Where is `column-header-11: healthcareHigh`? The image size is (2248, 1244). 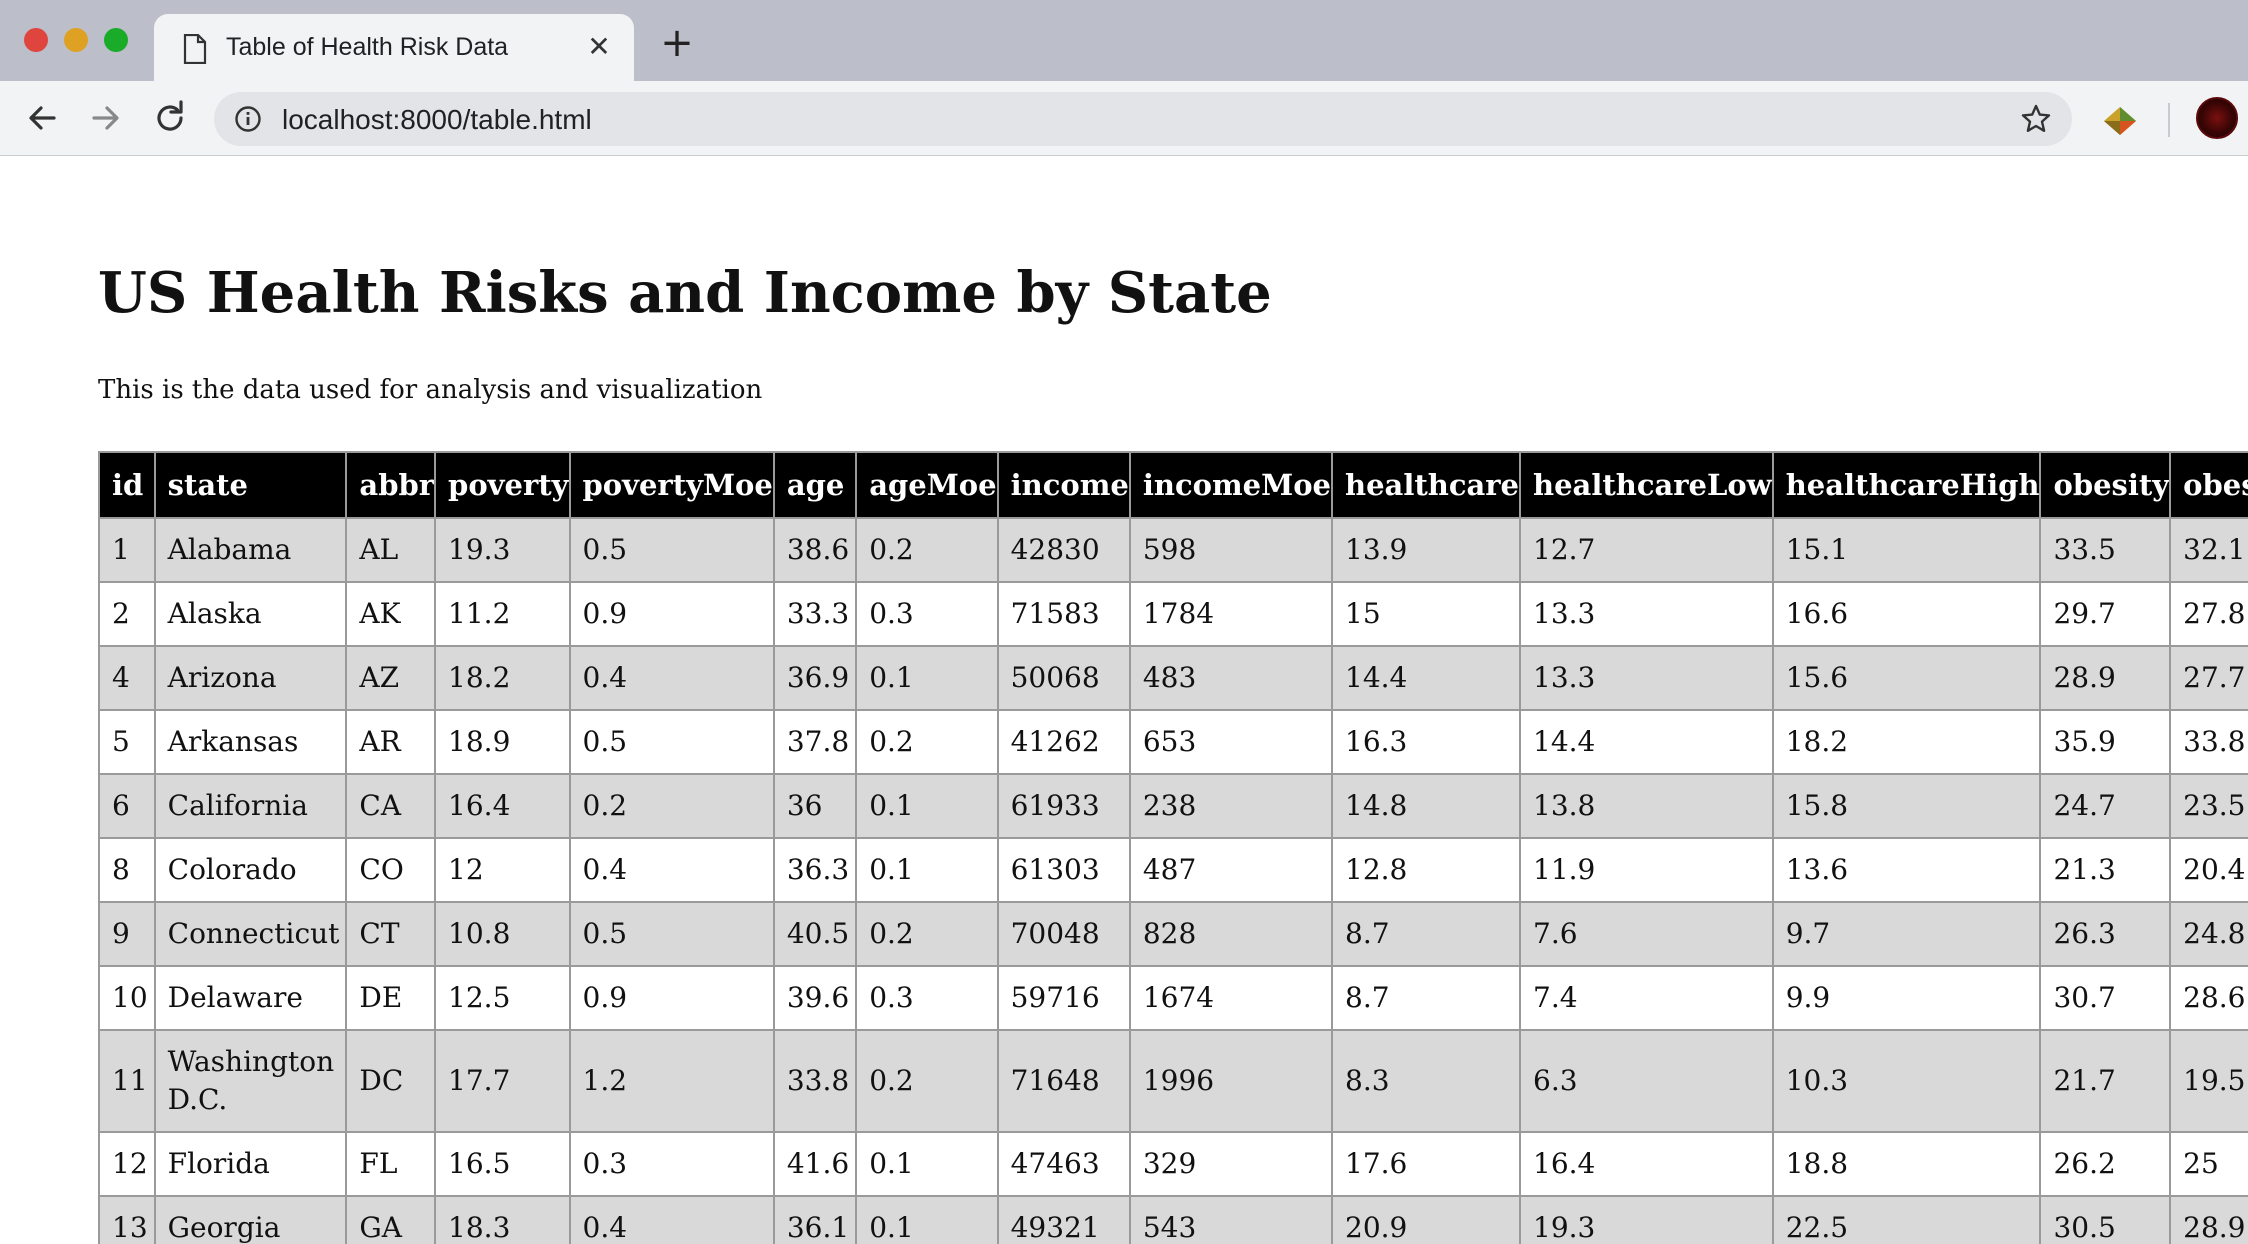 column-header-11: healthcareHigh is located at coordinates (1906, 485).